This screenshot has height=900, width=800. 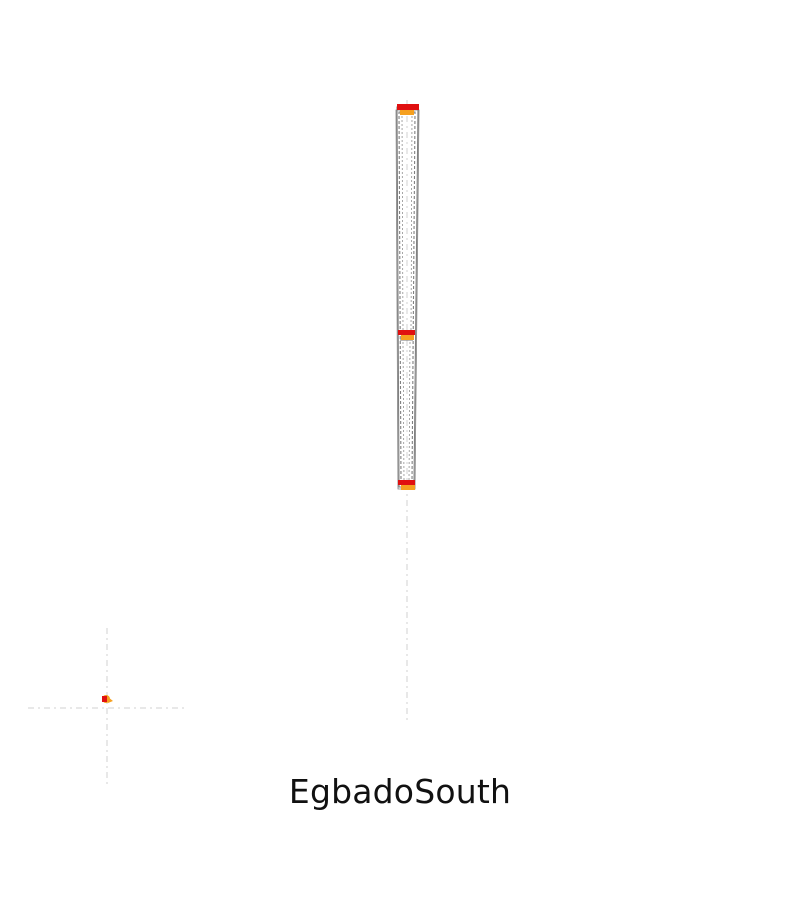 I want to click on bottom-marker, so click(x=406, y=485).